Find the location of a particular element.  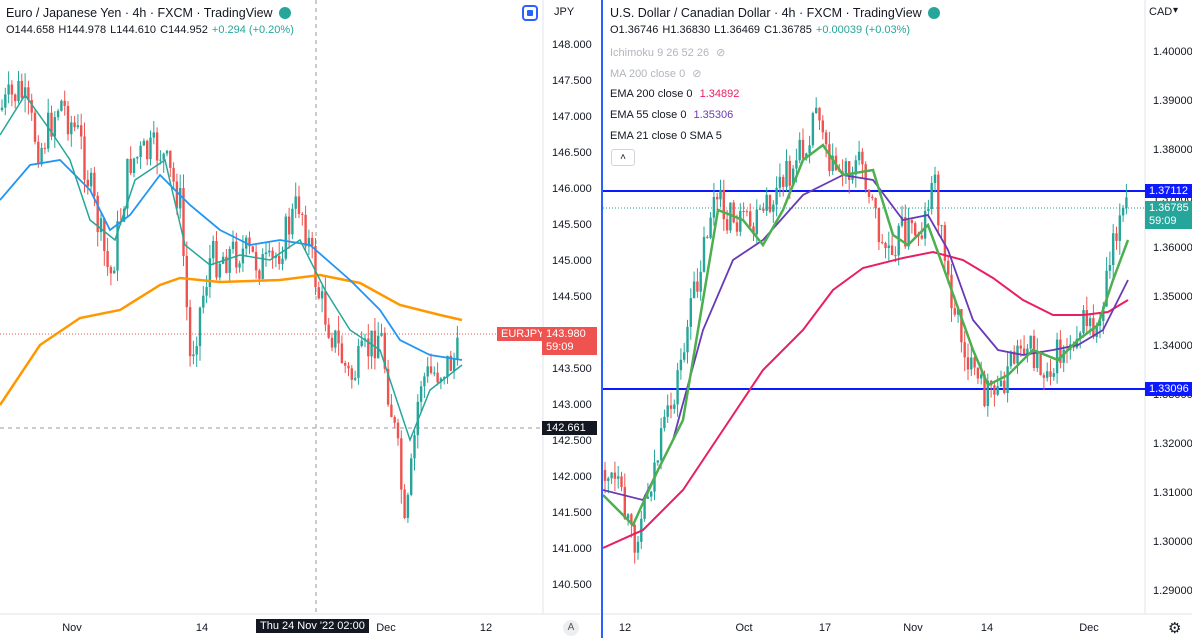

indicator-ma200: MA 200 close 0 ⊘ is located at coordinates (656, 74).